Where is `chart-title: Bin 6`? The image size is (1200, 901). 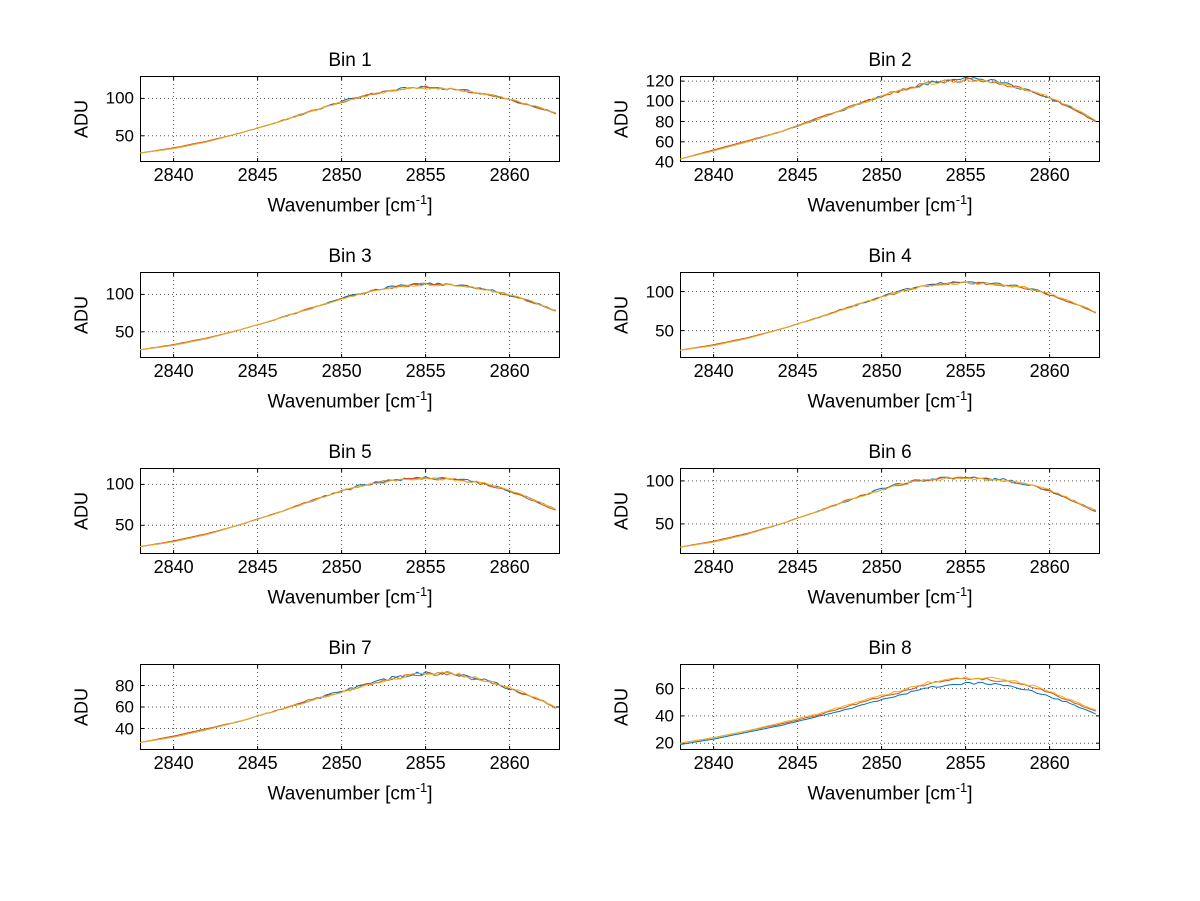 chart-title: Bin 6 is located at coordinates (890, 452).